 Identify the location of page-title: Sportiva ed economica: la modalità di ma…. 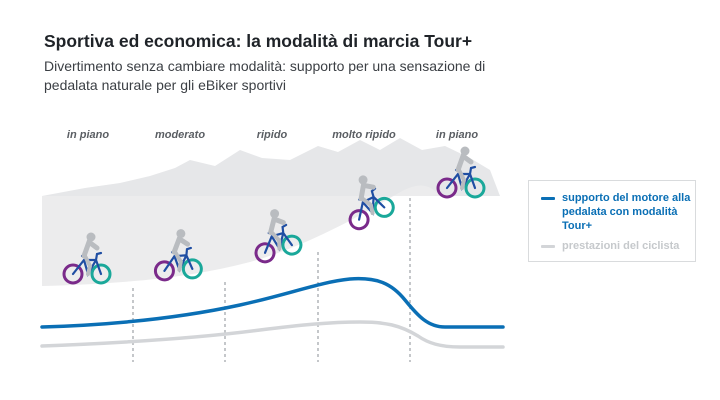
(258, 41).